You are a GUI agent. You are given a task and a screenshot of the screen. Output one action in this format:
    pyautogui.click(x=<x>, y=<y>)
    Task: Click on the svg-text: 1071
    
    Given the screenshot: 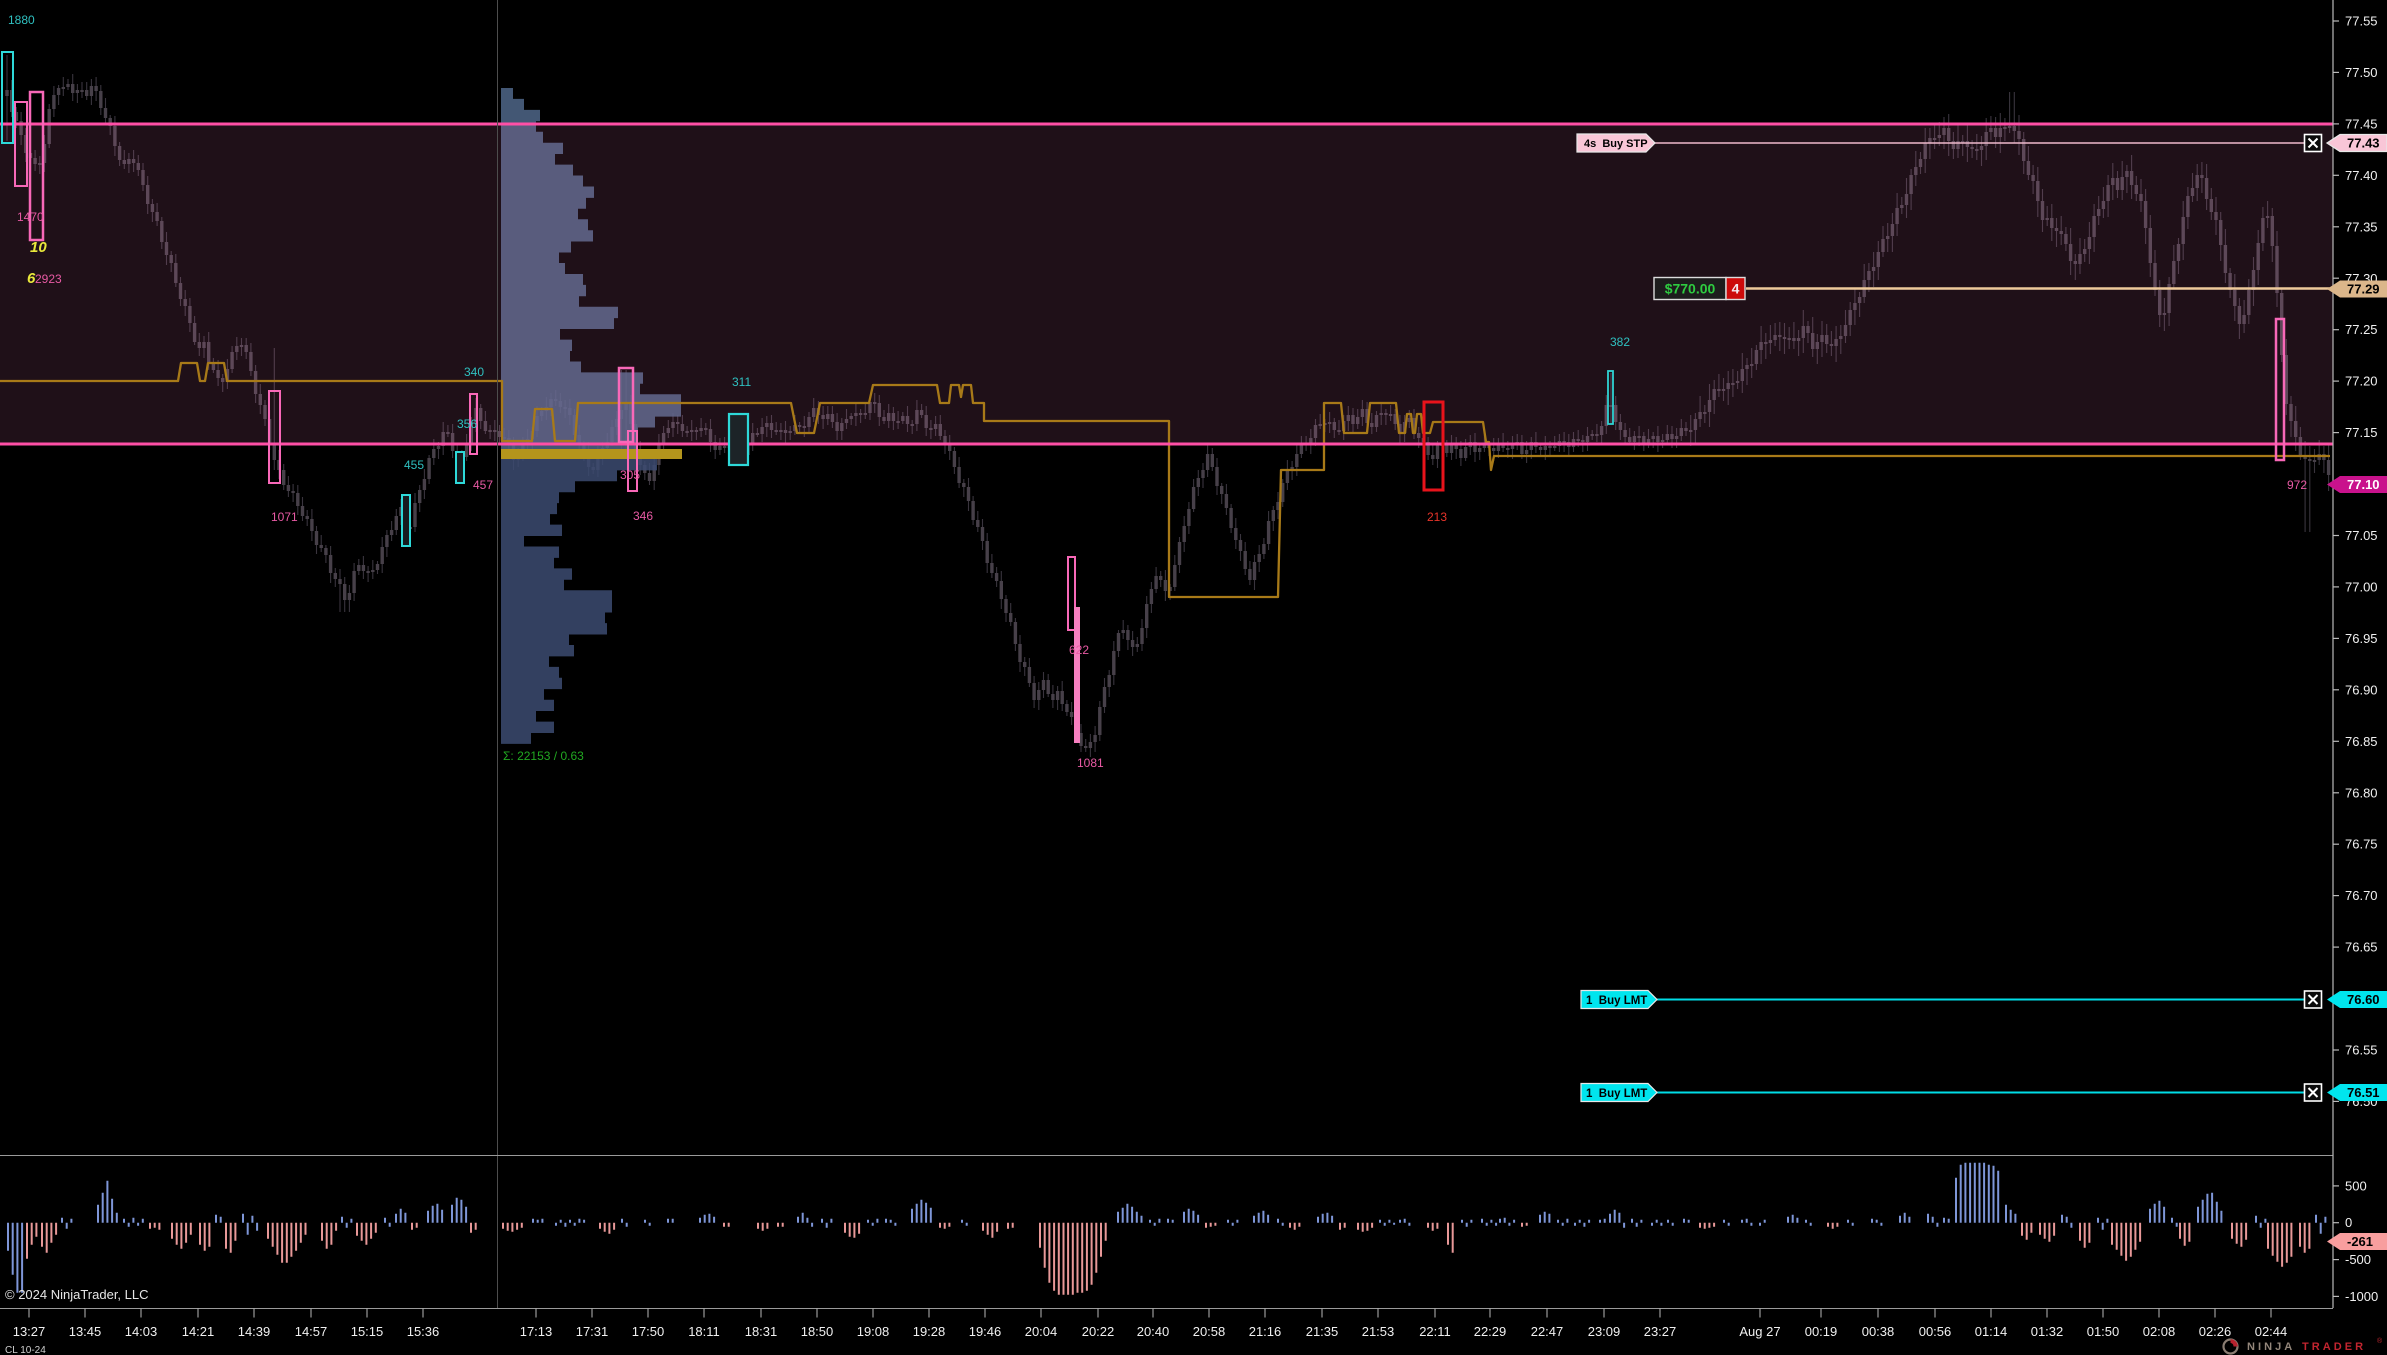 What is the action you would take?
    pyautogui.click(x=284, y=517)
    